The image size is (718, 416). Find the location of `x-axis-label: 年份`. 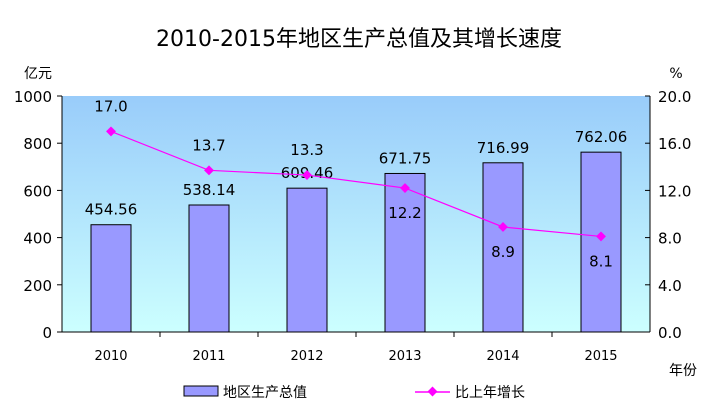

x-axis-label: 年份 is located at coordinates (683, 371).